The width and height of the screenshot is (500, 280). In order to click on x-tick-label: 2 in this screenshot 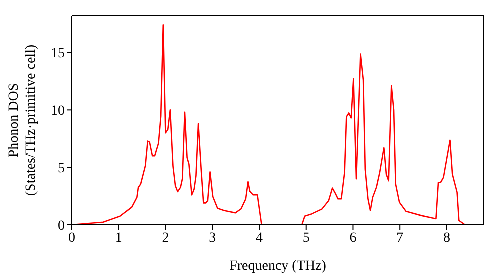, I will do `click(166, 238)`.